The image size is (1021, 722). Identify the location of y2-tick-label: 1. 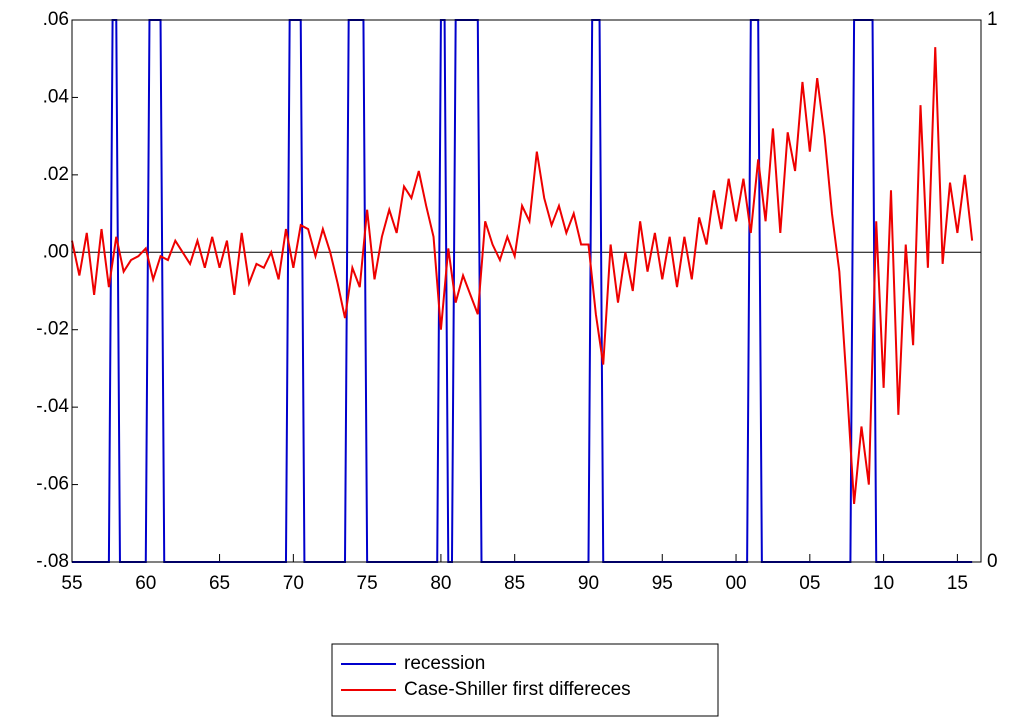
(992, 19).